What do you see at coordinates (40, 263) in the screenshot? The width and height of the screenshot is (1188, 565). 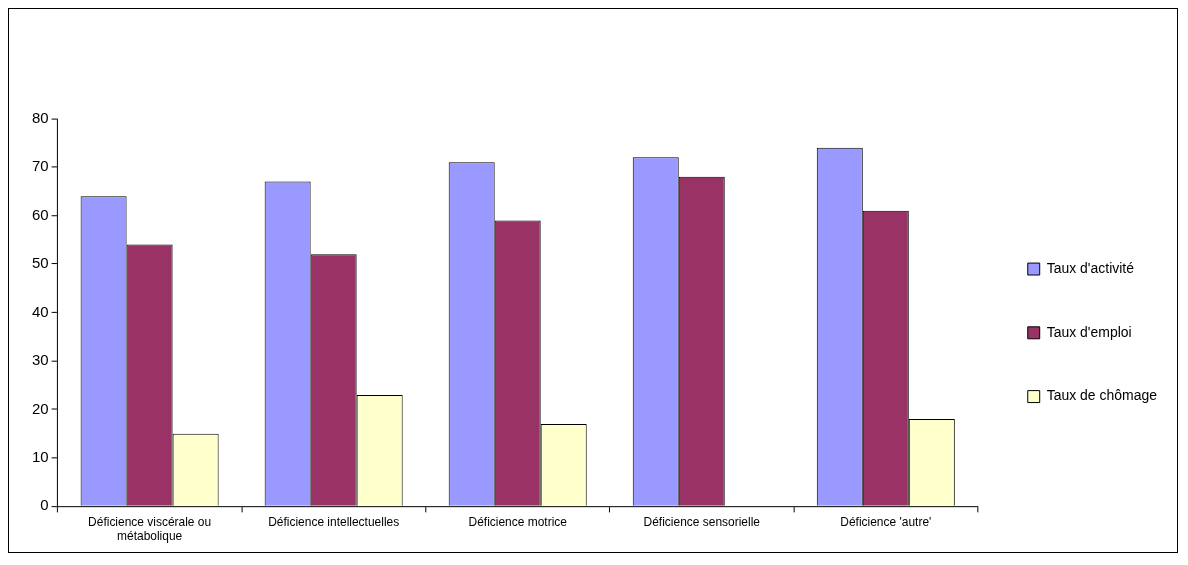 I see `y-tick-label: 50` at bounding box center [40, 263].